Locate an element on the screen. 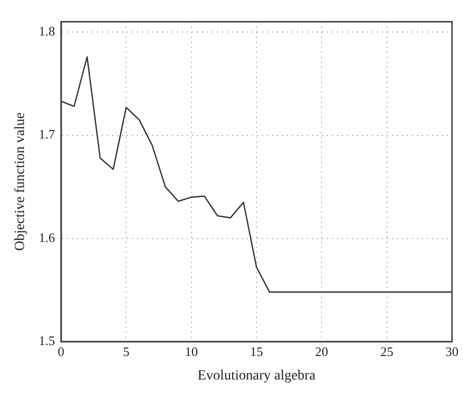 The width and height of the screenshot is (474, 396). y-tick-label: 1.8 is located at coordinates (47, 31).